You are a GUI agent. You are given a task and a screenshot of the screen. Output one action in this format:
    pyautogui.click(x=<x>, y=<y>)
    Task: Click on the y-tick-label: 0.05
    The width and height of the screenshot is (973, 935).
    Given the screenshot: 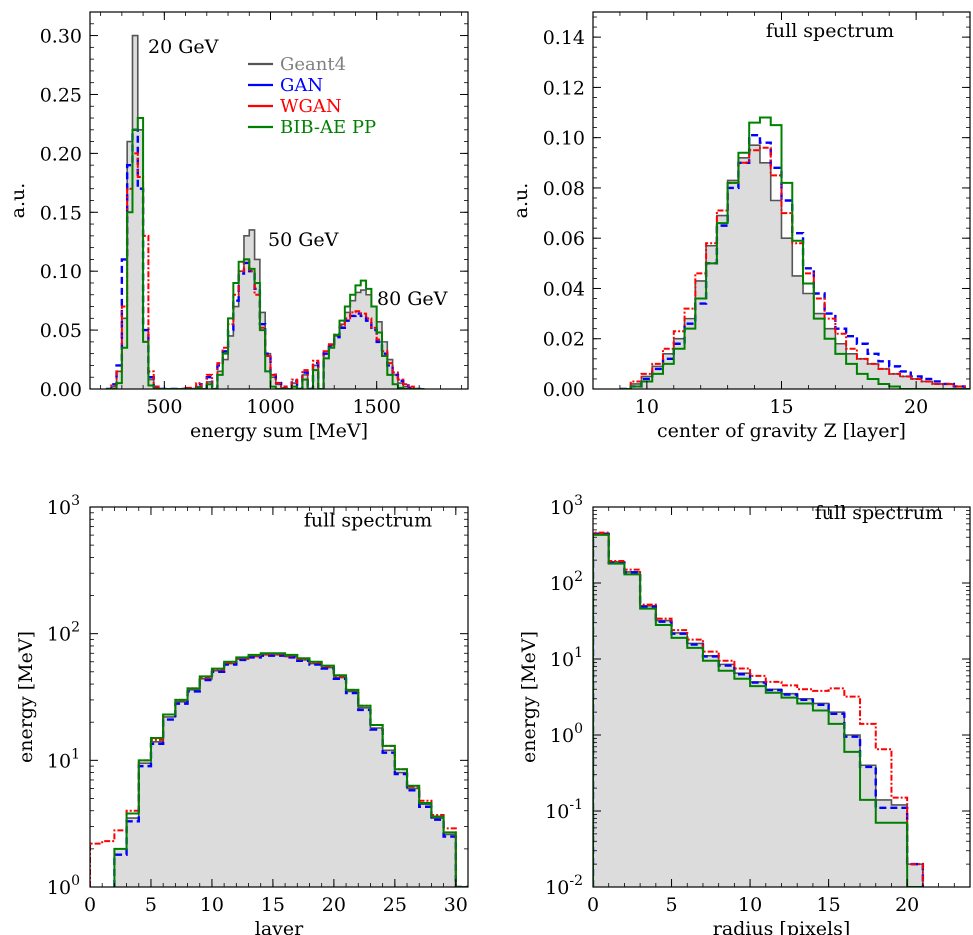 What is the action you would take?
    pyautogui.click(x=61, y=331)
    